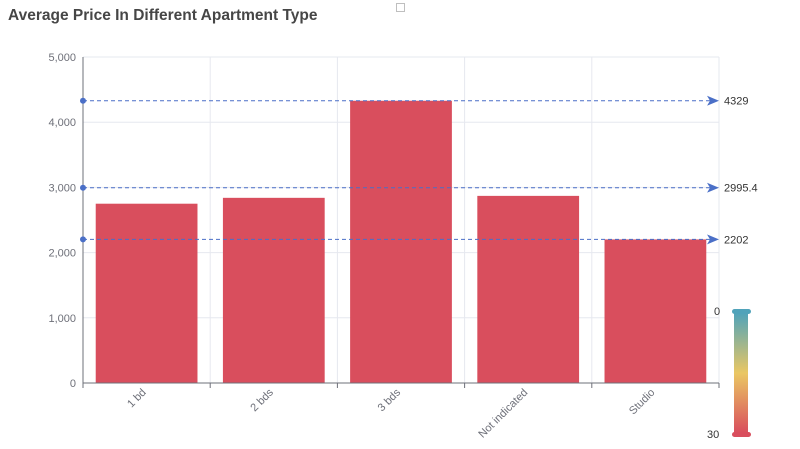 The height and width of the screenshot is (449, 800). Describe the element at coordinates (741, 434) in the screenshot. I see `visualmap-bottom-handle` at that location.